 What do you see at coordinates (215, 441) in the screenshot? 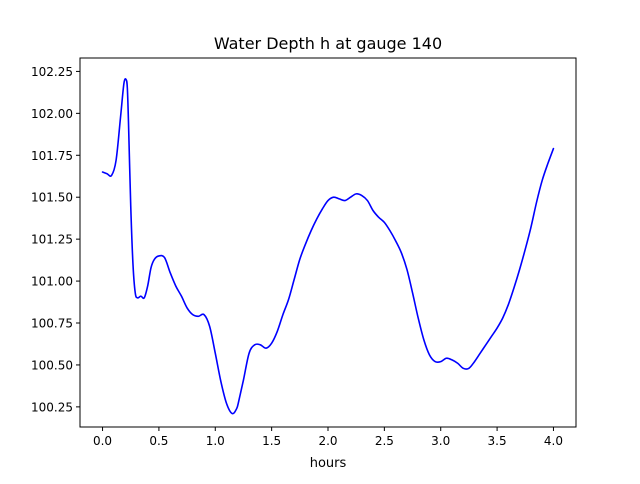
I see `x-tick-label: 1.0` at bounding box center [215, 441].